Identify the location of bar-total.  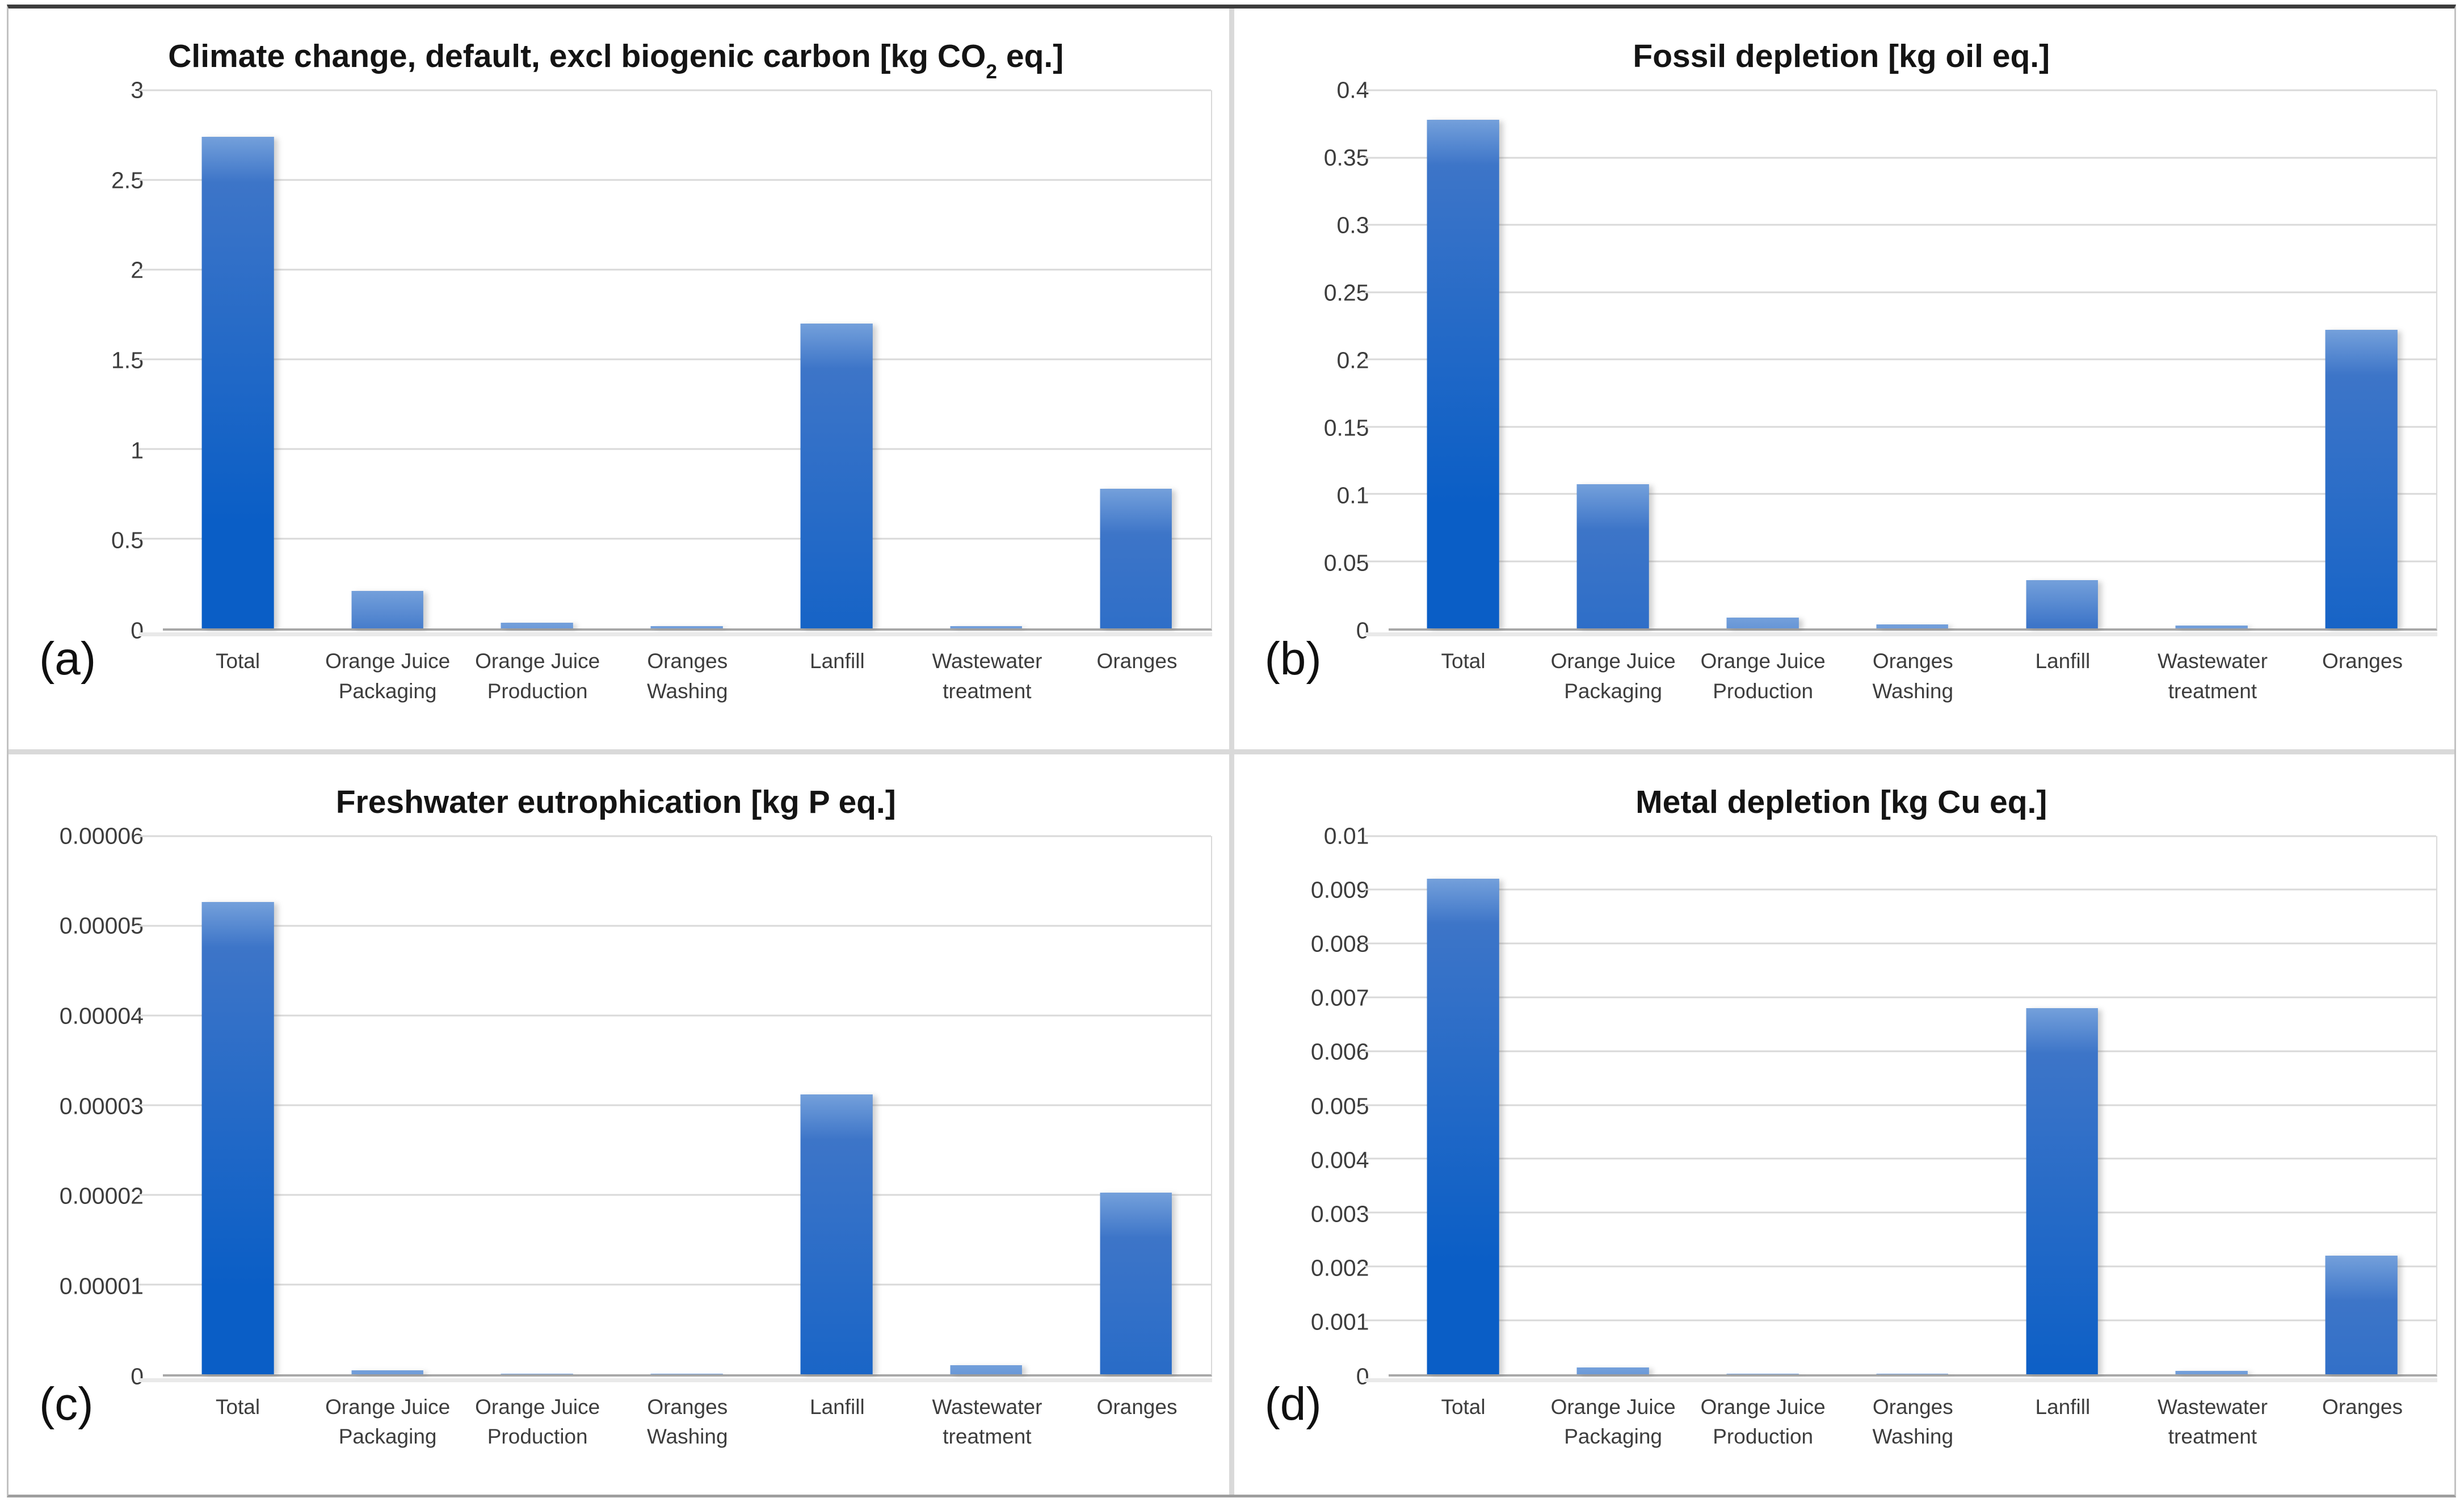
(237, 382).